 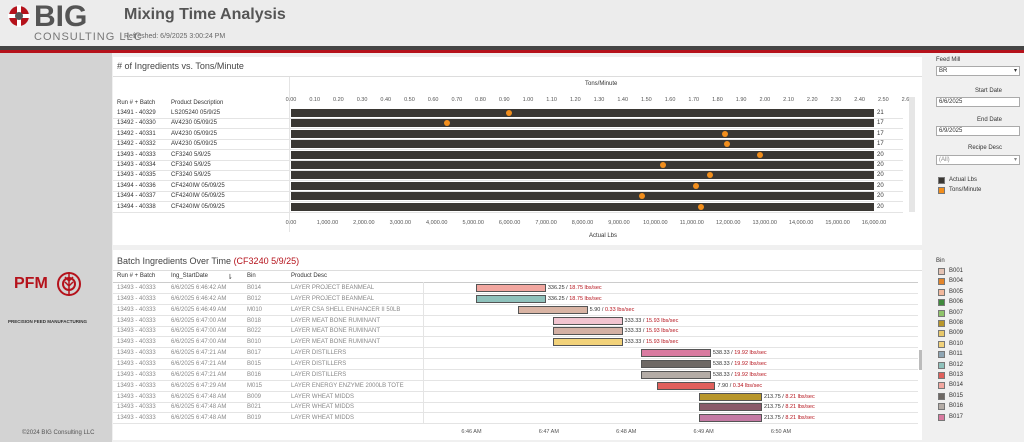 I want to click on product-desc-cell: LAYER DISTILLERS, so click(x=319, y=374).